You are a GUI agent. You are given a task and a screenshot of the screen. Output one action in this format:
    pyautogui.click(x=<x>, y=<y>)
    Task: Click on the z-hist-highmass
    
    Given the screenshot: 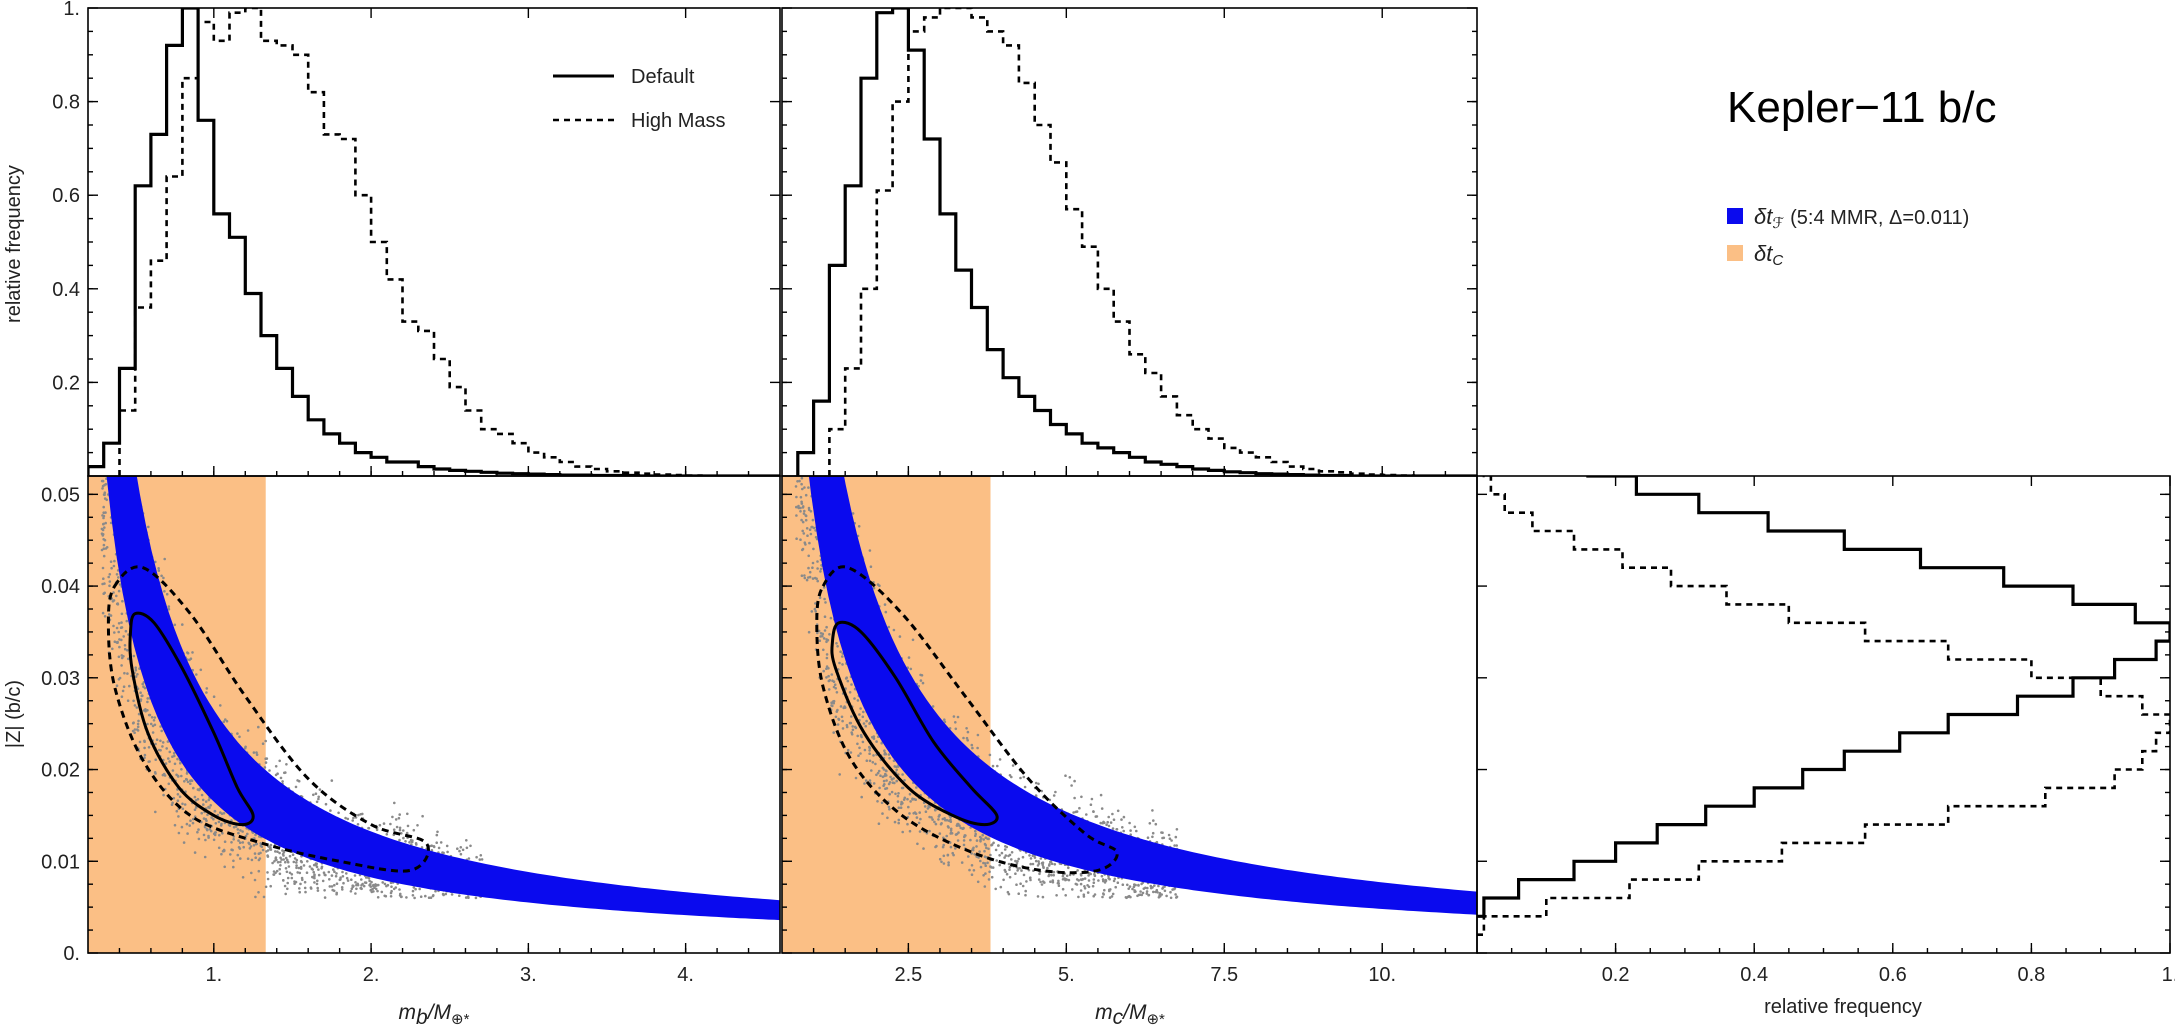 What is the action you would take?
    pyautogui.click(x=1823, y=706)
    